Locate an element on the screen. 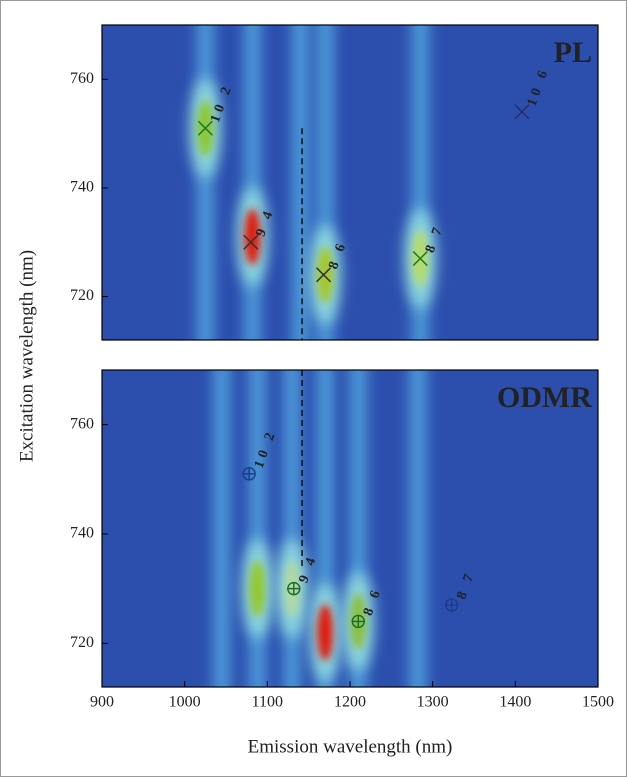 This screenshot has height=777, width=627. x-tick-label: 1400 is located at coordinates (515, 702).